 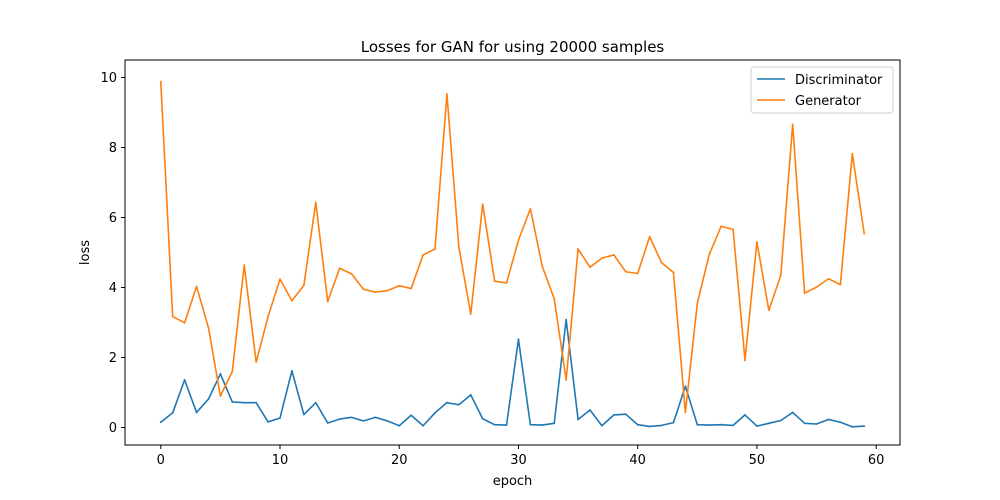 I want to click on legend-label-discriminator: Discriminator, so click(x=839, y=80).